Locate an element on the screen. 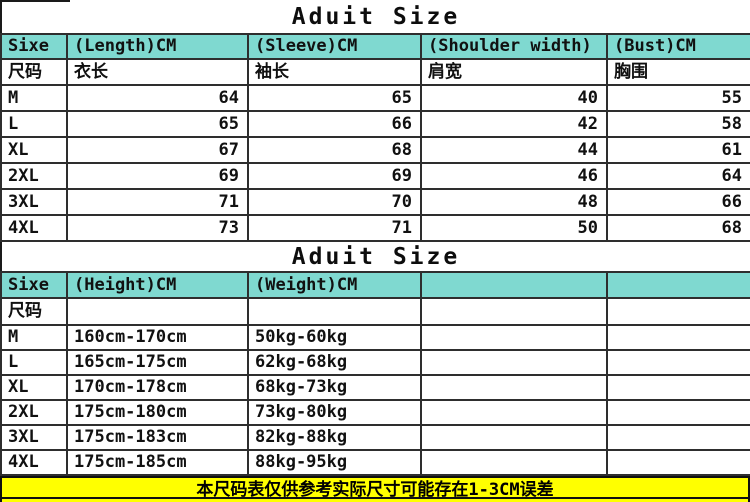  table2-title: Aduit Size is located at coordinates (376, 256).